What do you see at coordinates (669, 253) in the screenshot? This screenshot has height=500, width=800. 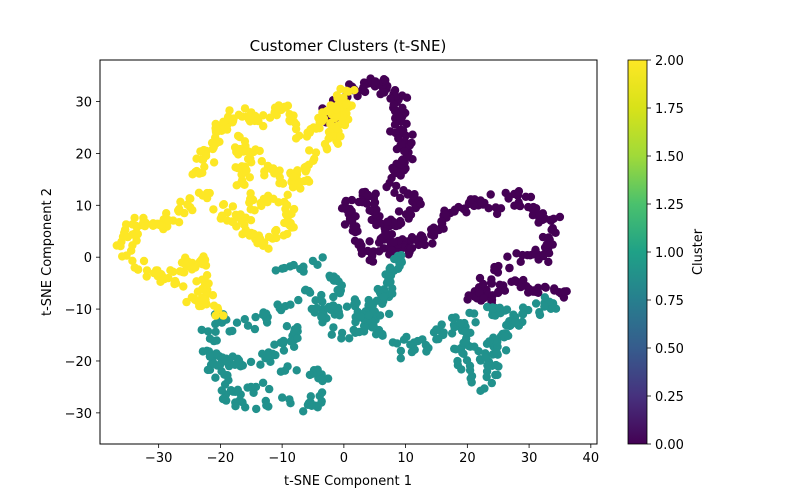 I see `colorbar-tick-label: 1.00` at bounding box center [669, 253].